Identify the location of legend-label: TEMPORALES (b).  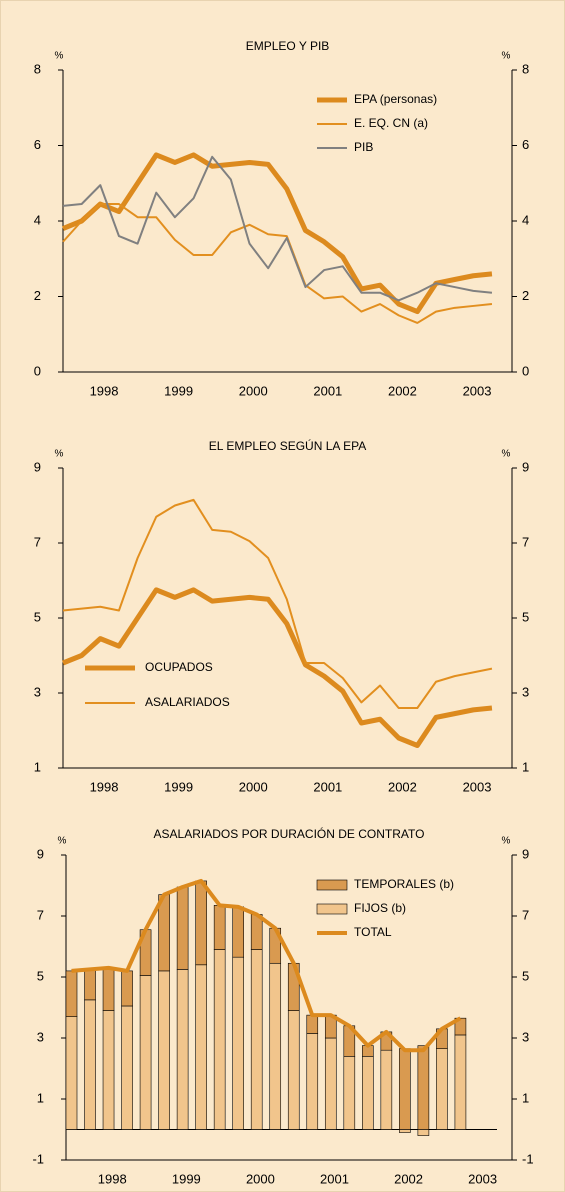
(404, 884).